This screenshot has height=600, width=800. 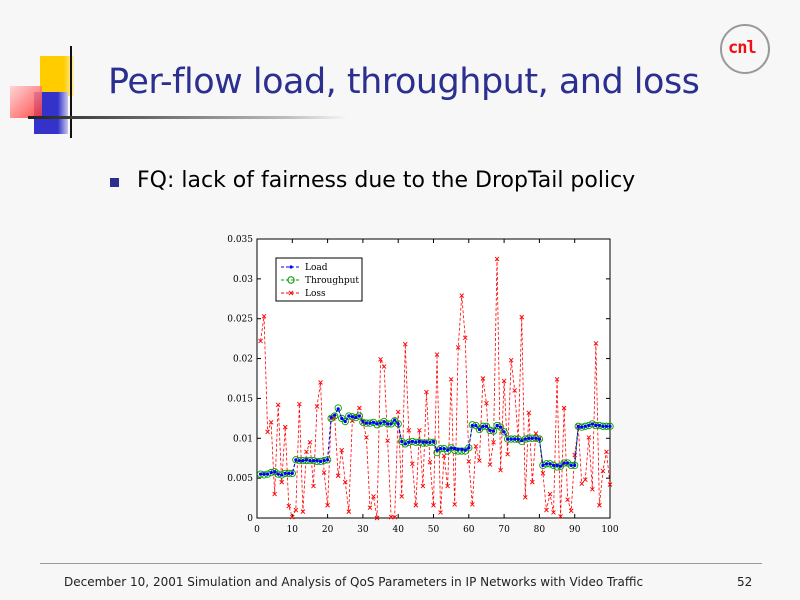 I want to click on slide-title: Per-flow load, throughput, and loss, so click(x=404, y=82).